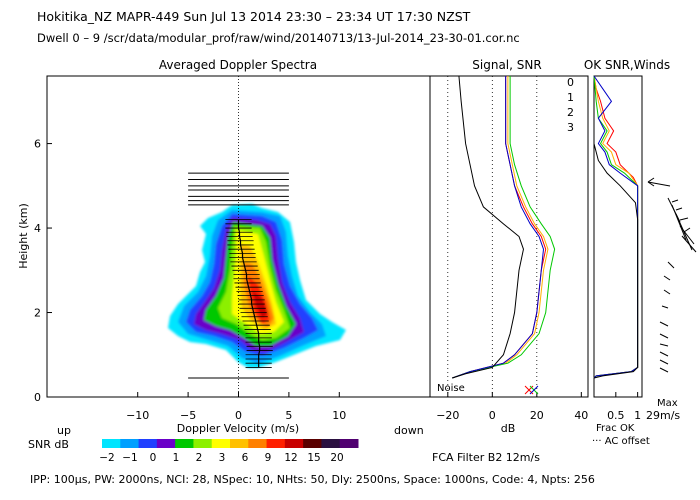  What do you see at coordinates (581, 415) in the screenshot?
I see `snr-xtick-label-3: 40` at bounding box center [581, 415].